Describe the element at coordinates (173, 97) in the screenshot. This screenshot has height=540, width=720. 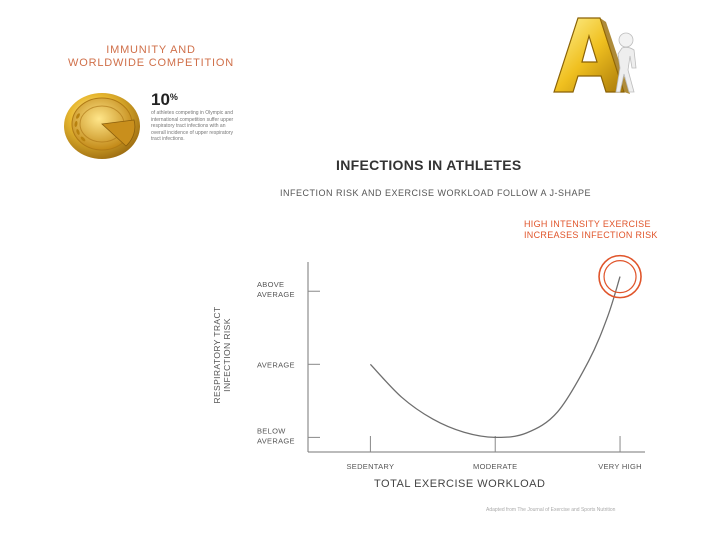
I see `stat-unit: %` at that location.